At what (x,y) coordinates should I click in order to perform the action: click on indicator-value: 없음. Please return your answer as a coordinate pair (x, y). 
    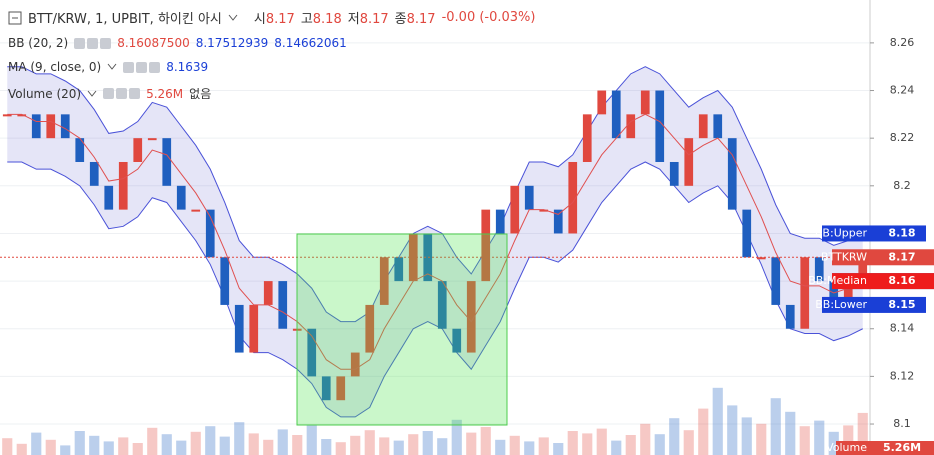
    Looking at the image, I should click on (200, 94).